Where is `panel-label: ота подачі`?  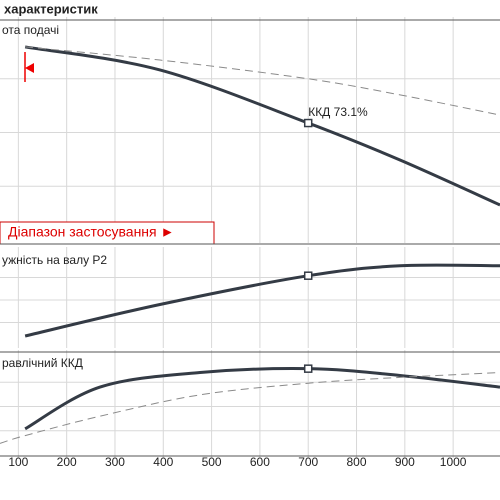
panel-label: ота подачі is located at coordinates (30, 30).